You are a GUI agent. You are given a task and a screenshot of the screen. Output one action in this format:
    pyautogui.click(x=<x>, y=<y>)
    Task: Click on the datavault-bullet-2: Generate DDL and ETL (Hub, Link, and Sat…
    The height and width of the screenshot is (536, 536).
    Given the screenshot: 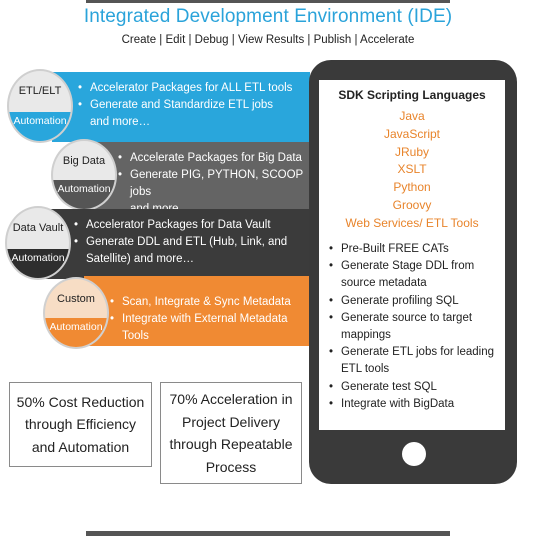 What is the action you would take?
    pyautogui.click(x=186, y=251)
    